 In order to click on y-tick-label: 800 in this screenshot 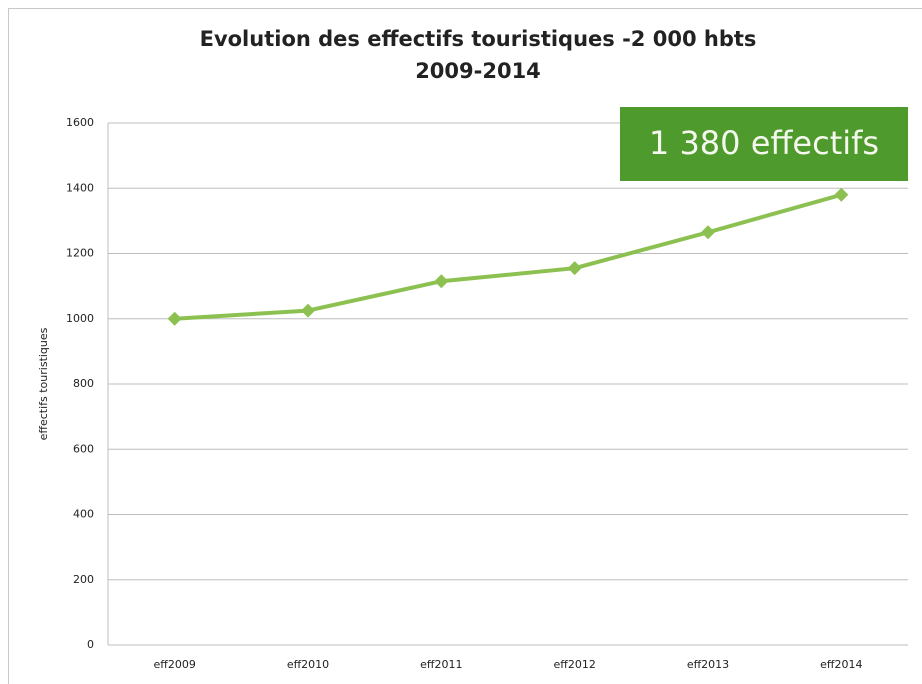, I will do `click(83, 383)`.